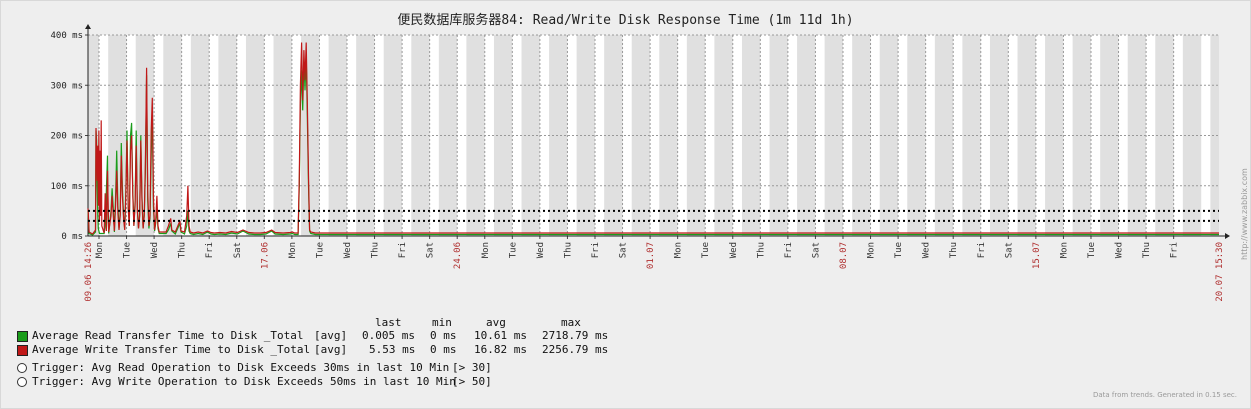 The width and height of the screenshot is (1251, 409). I want to click on y-axis-arrow, so click(88, 26).